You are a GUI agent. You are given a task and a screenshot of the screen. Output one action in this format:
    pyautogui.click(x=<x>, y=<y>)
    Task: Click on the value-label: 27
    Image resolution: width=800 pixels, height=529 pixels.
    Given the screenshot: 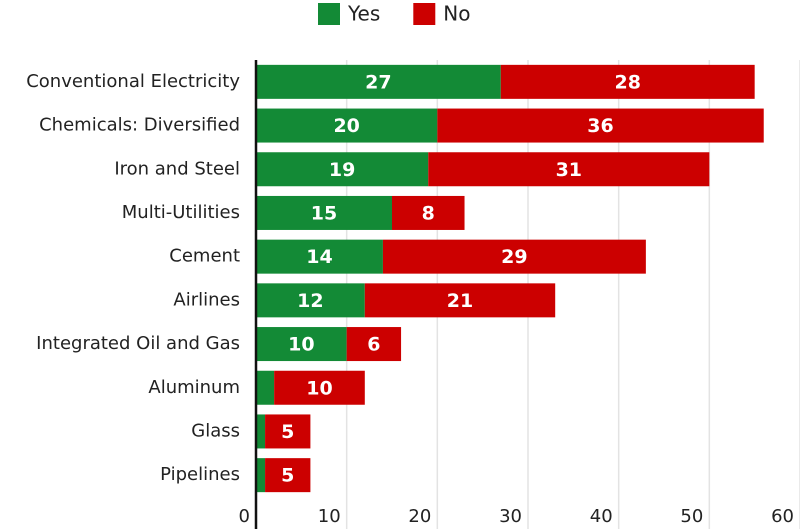 What is the action you would take?
    pyautogui.click(x=378, y=82)
    